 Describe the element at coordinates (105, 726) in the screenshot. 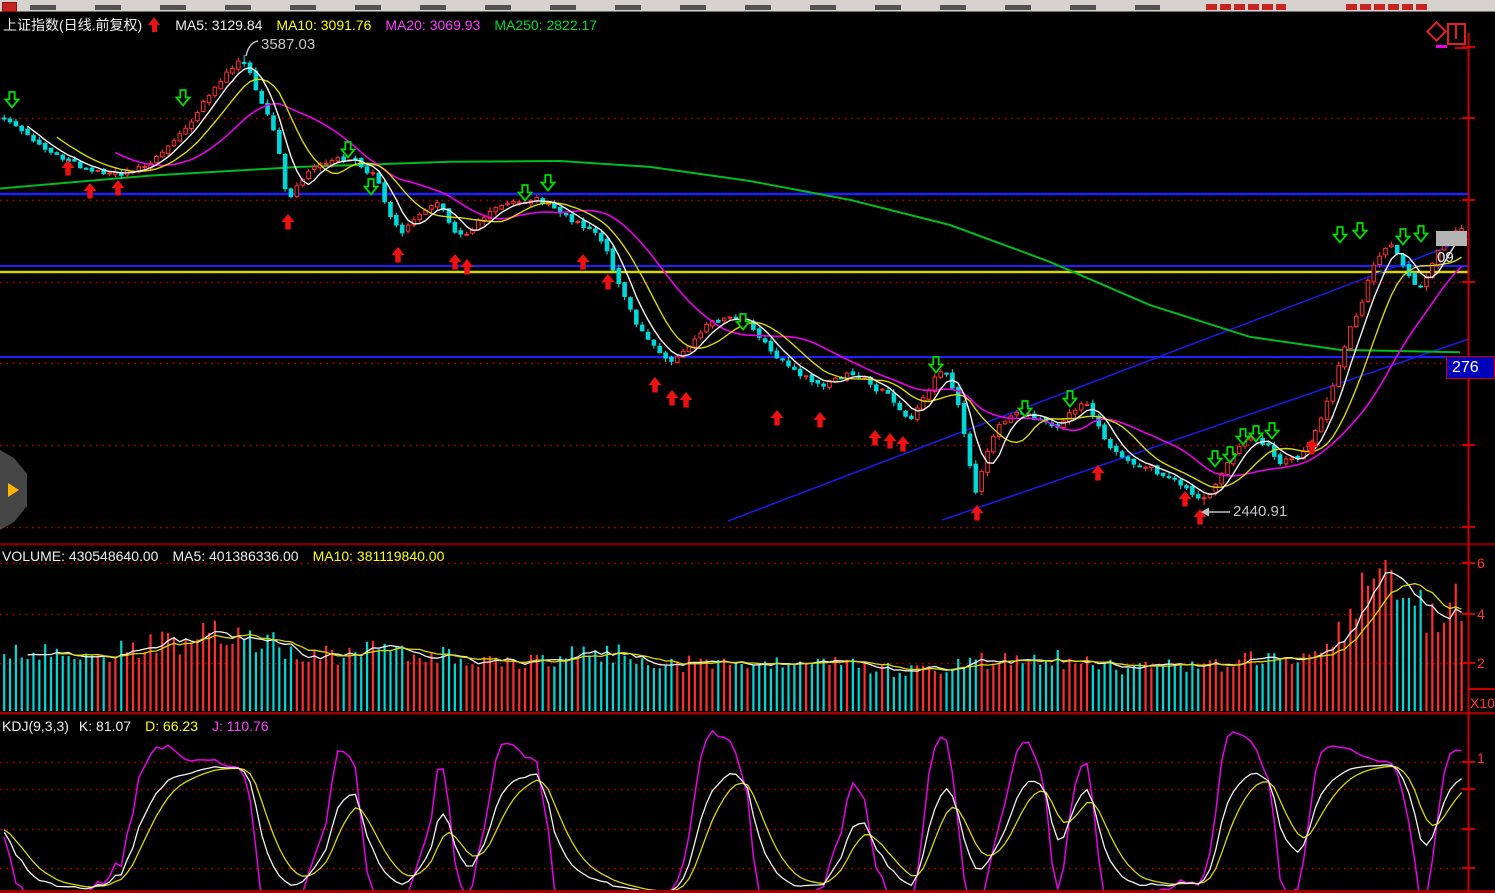

I see `kdj-k-value: K: 81.07` at that location.